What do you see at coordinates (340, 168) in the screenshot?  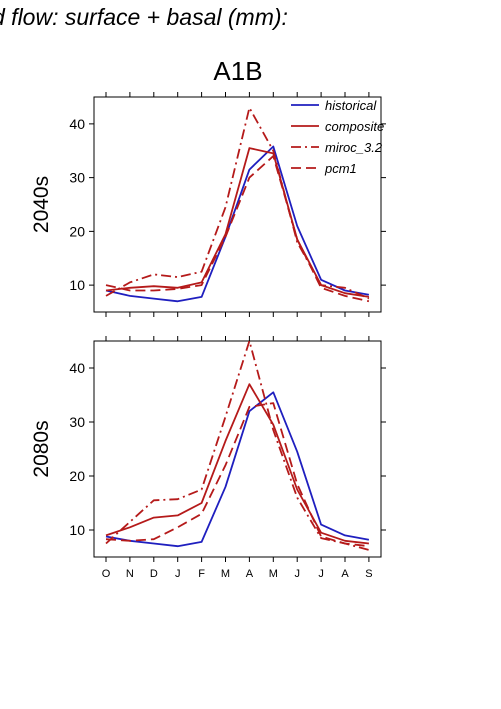 I see `legend-label-pcm1: pcm1` at bounding box center [340, 168].